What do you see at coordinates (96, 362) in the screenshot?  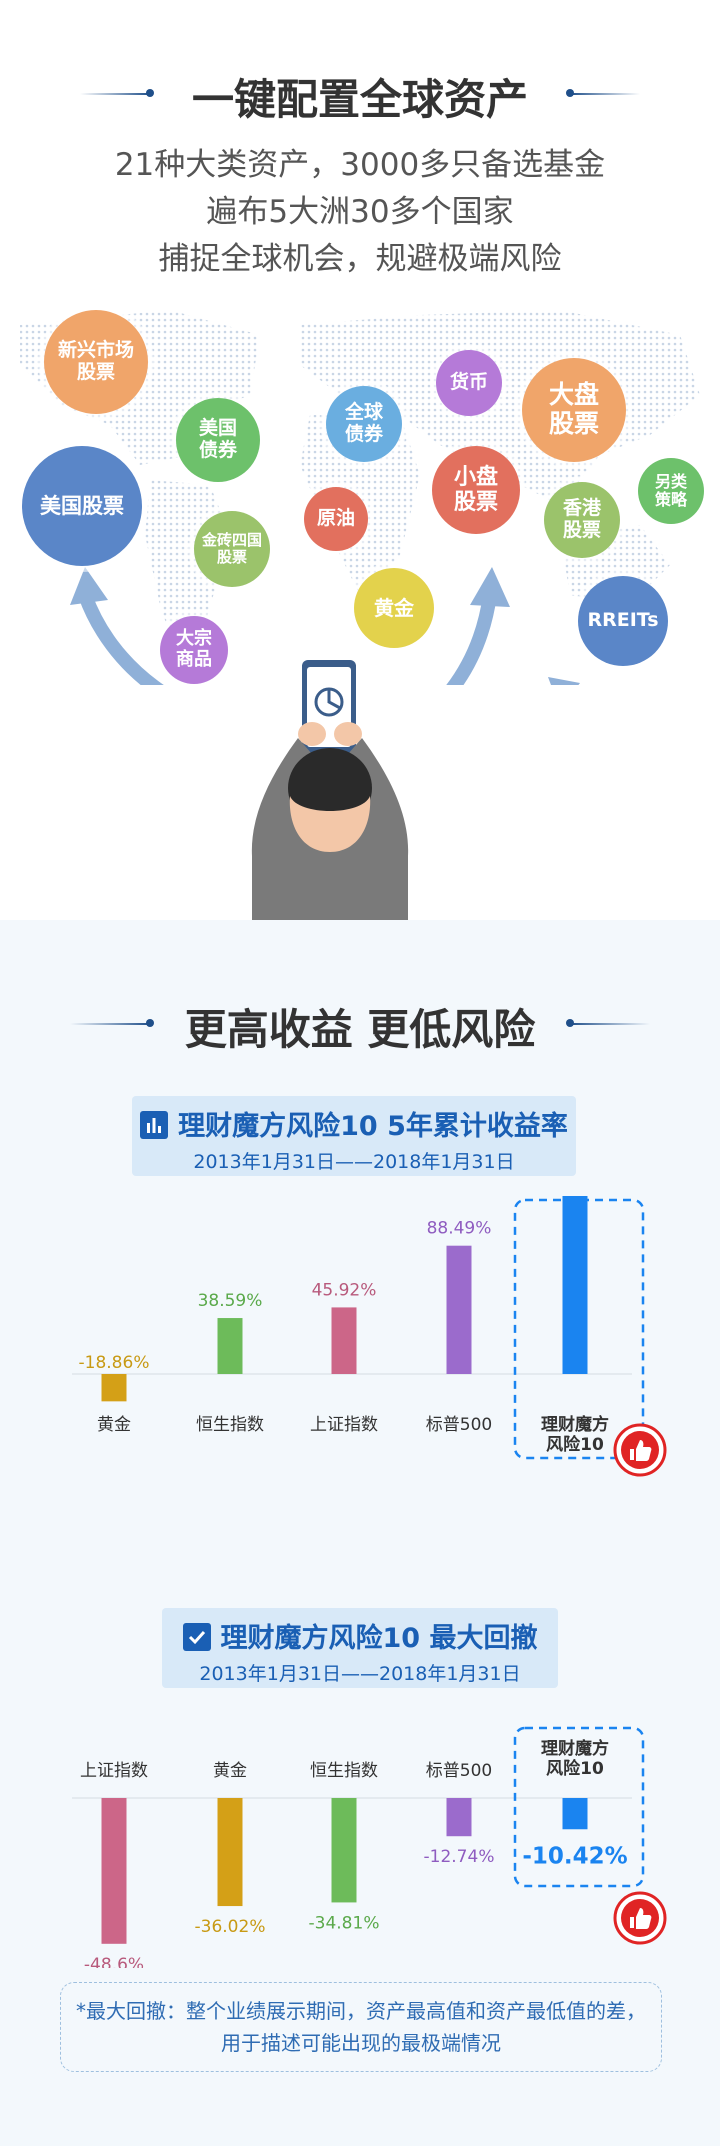 I see `asset-bubble-emerging-stocks: 新兴市场 股票` at bounding box center [96, 362].